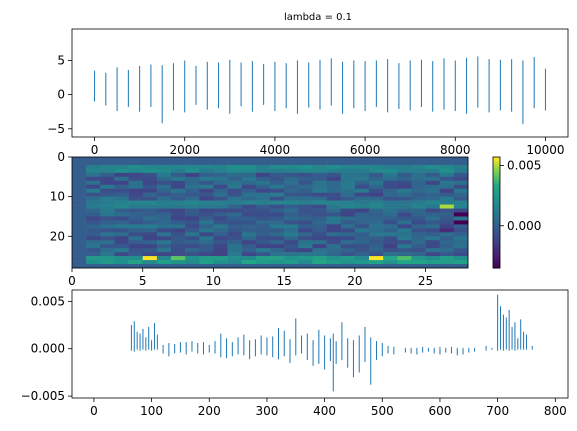 The image size is (577, 431). I want to click on heatmap-x-tick-label-0: 0, so click(72, 281).